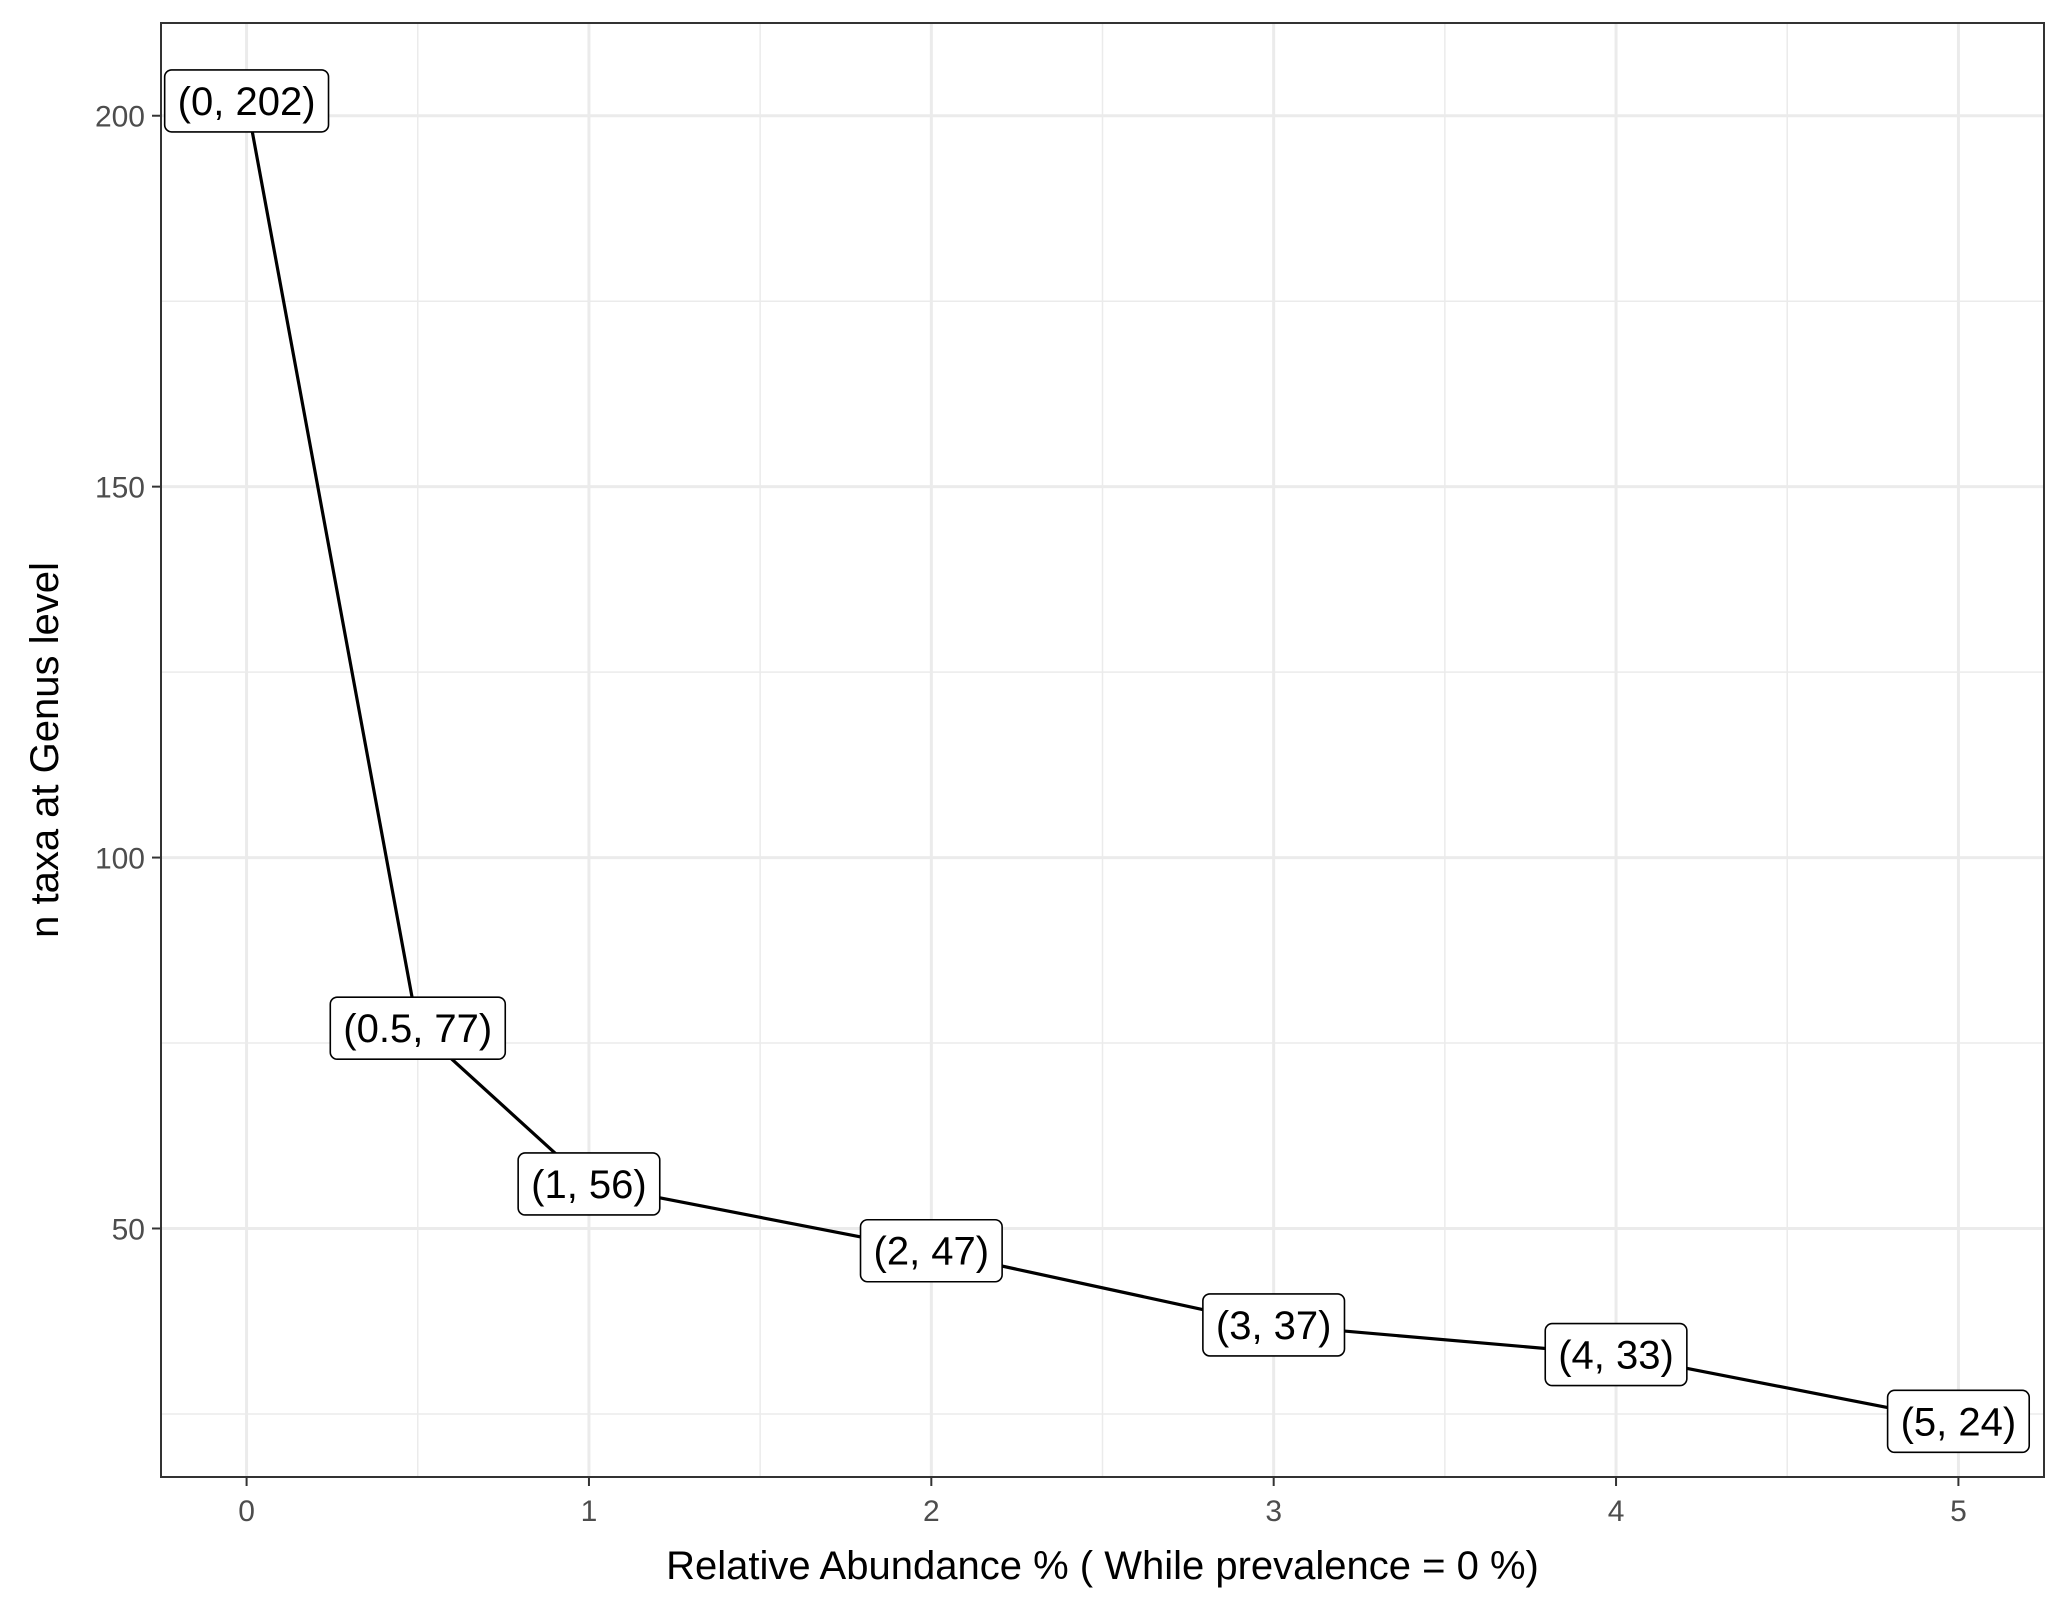 The height and width of the screenshot is (1609, 2062). What do you see at coordinates (589, 1511) in the screenshot?
I see `x-tick-label-1: 1` at bounding box center [589, 1511].